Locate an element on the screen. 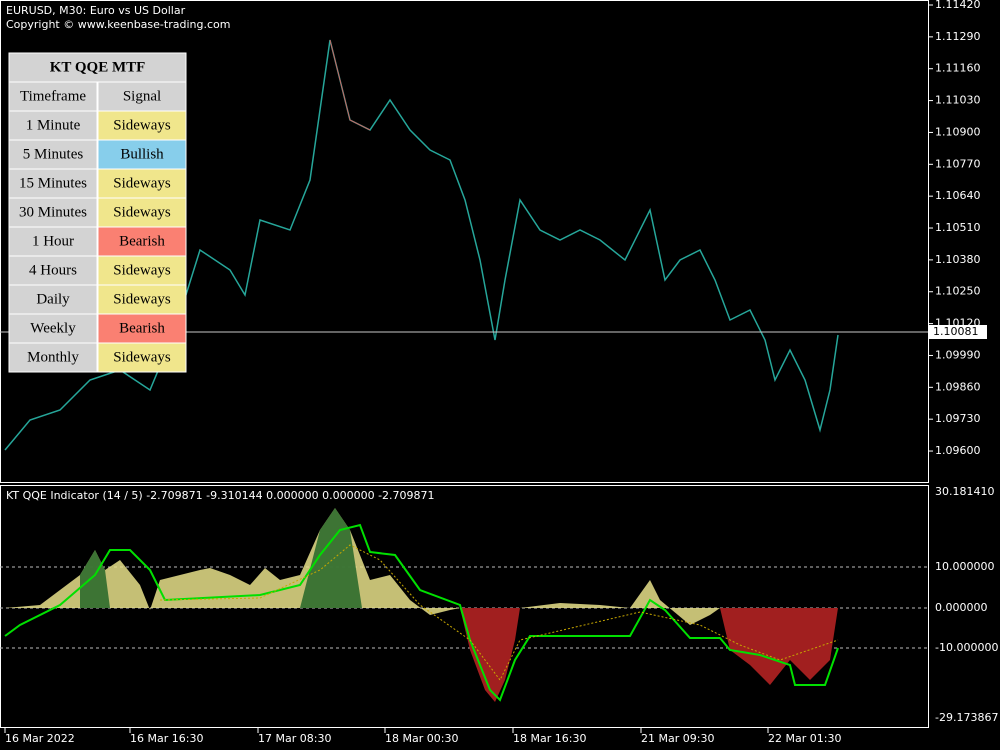  header-text: Timeframe is located at coordinates (53, 96).